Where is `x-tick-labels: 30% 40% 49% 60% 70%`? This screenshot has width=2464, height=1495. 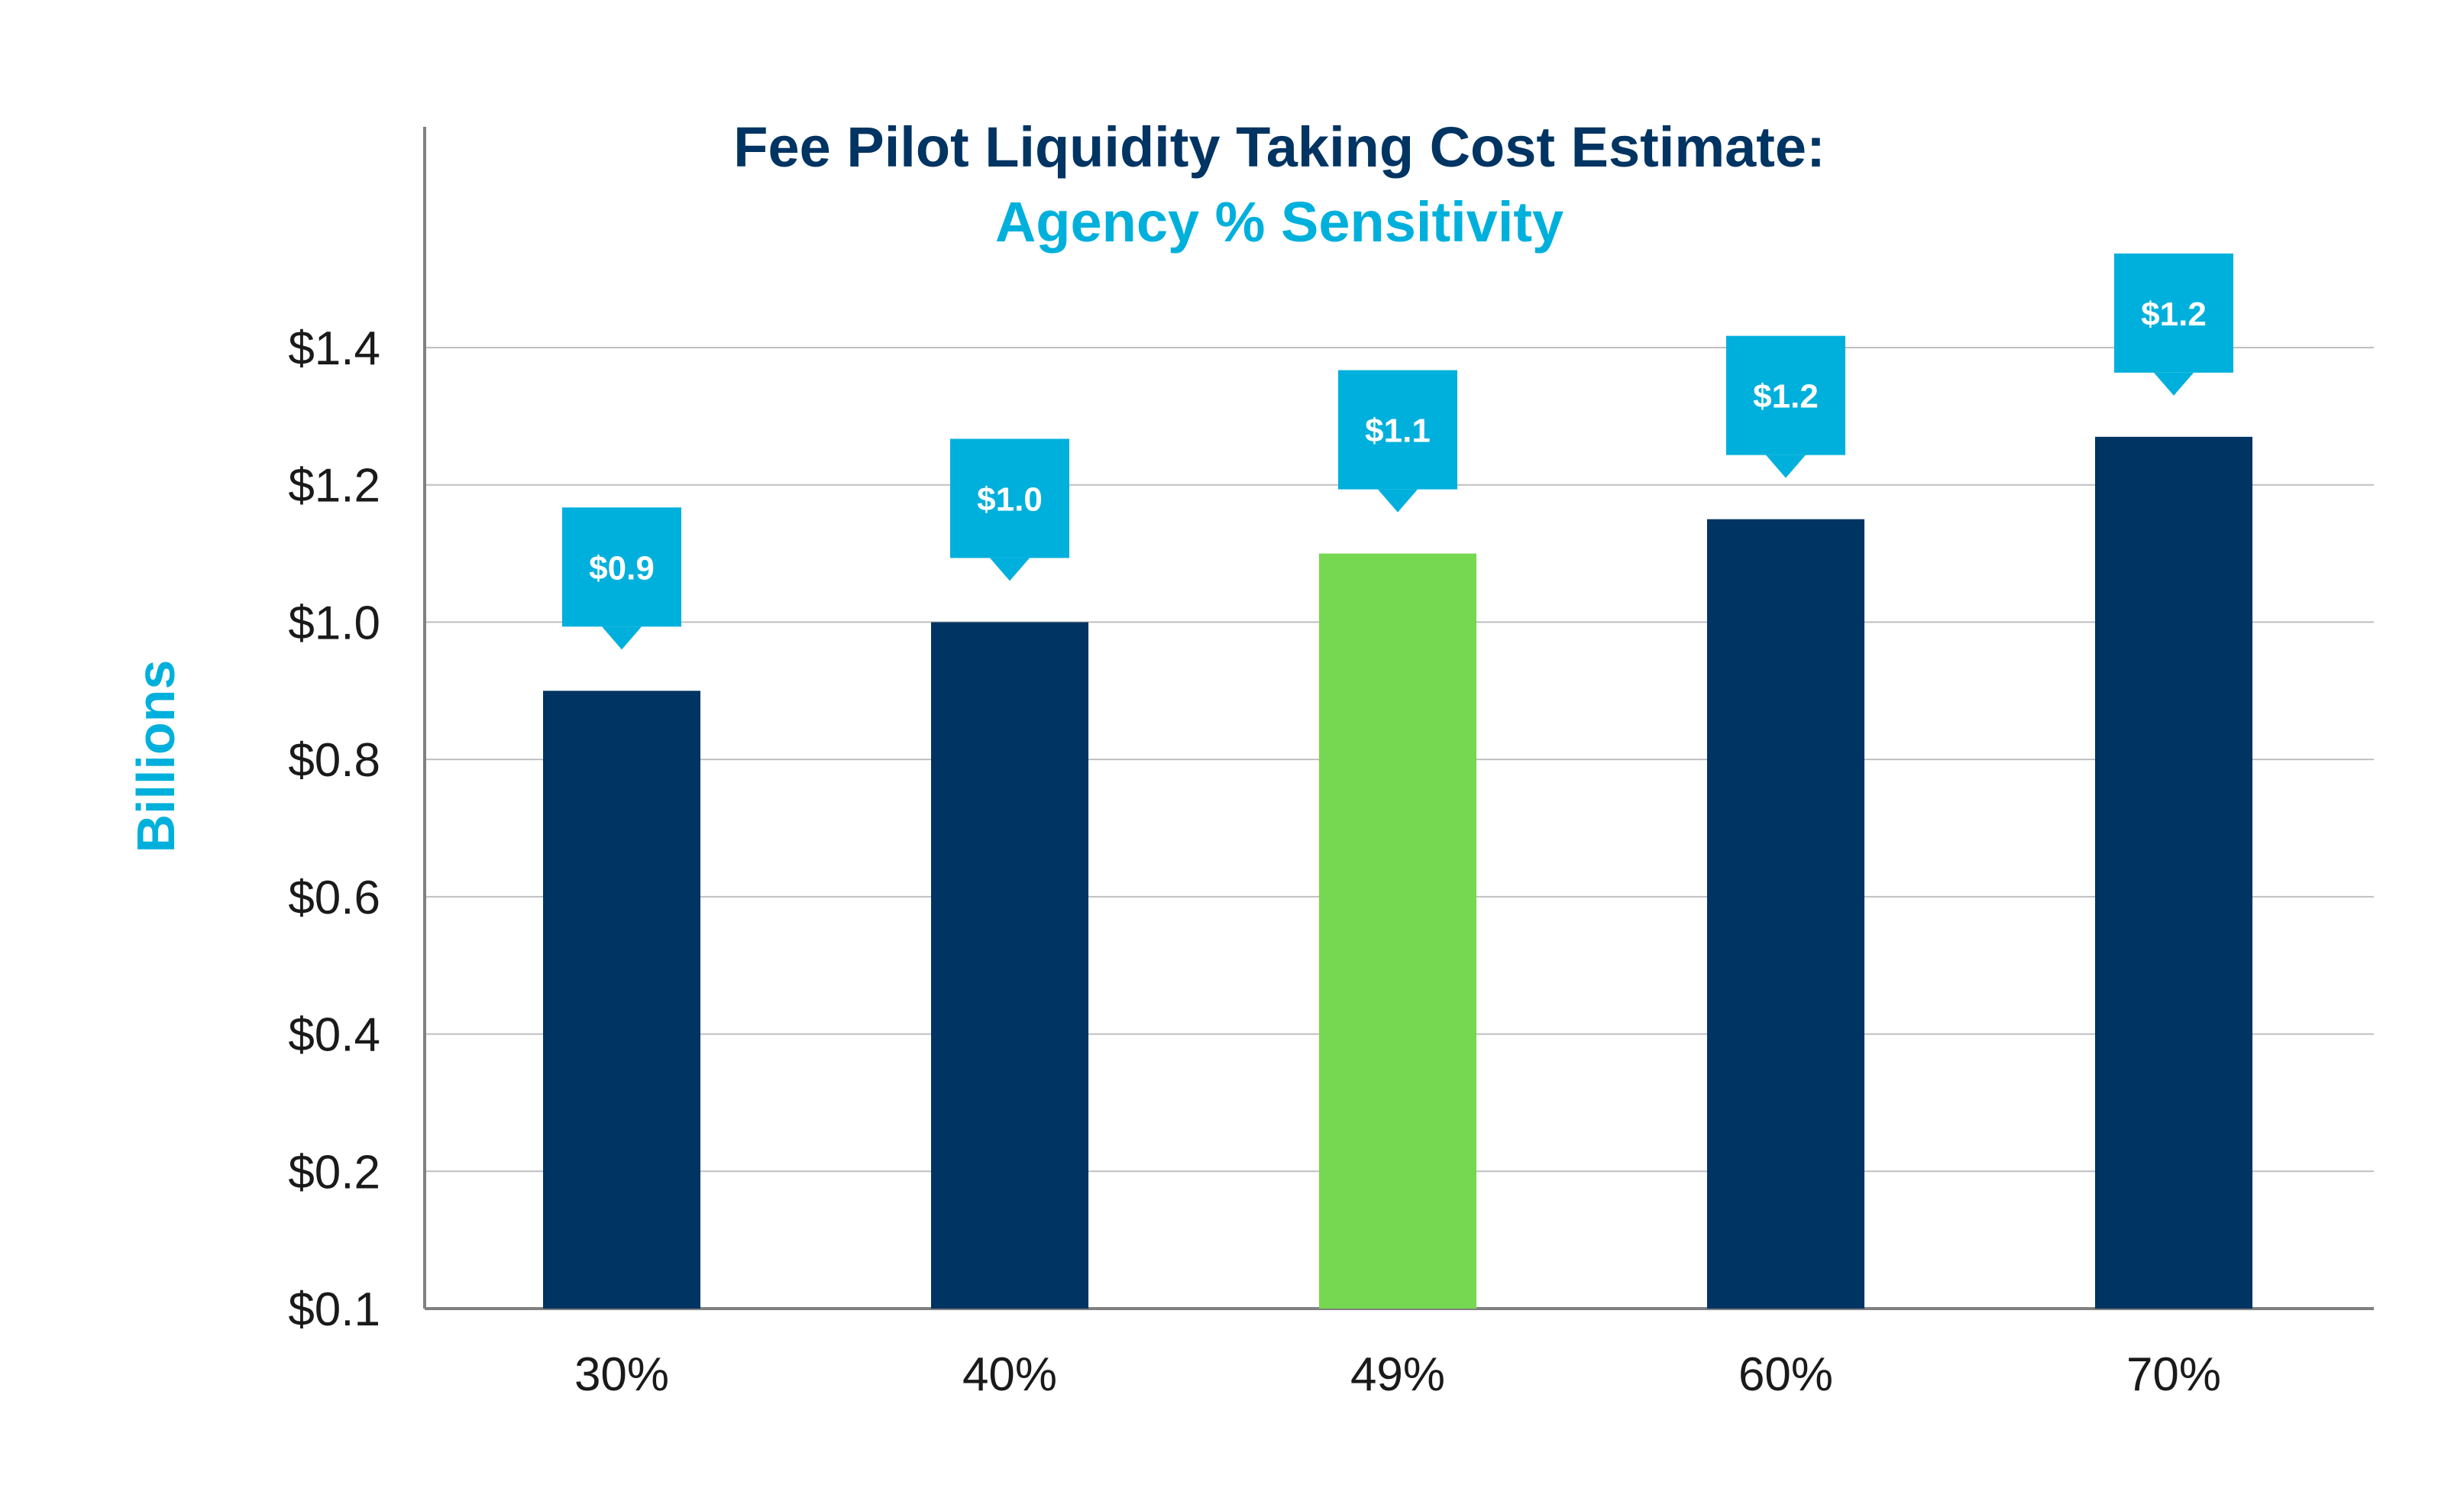
x-tick-labels: 30% 40% 49% 60% 70% is located at coordinates (1397, 1374).